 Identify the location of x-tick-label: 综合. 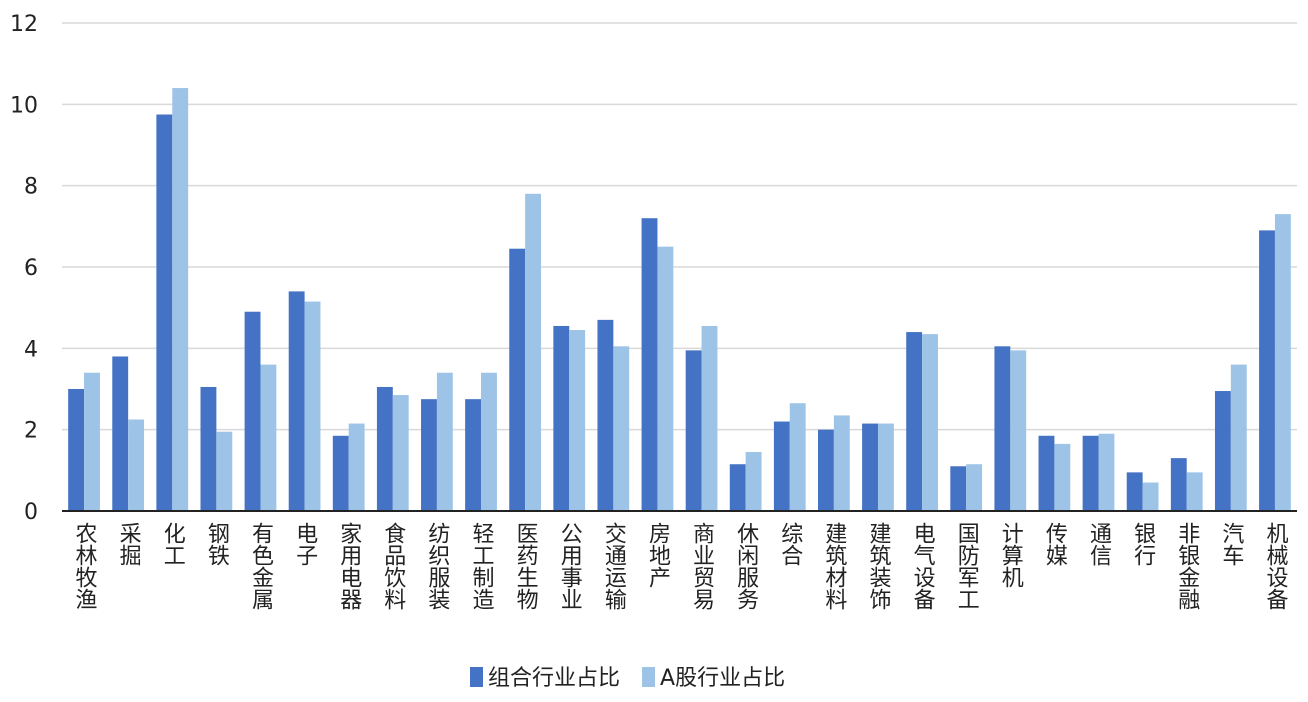
(790, 544).